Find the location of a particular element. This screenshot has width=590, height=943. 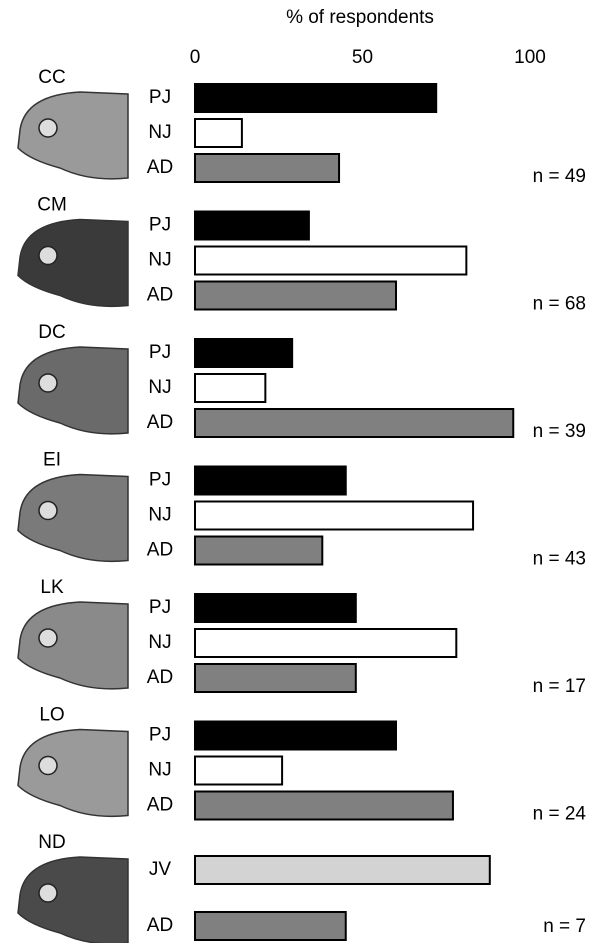

sample-size: n = 7 is located at coordinates (564, 926).